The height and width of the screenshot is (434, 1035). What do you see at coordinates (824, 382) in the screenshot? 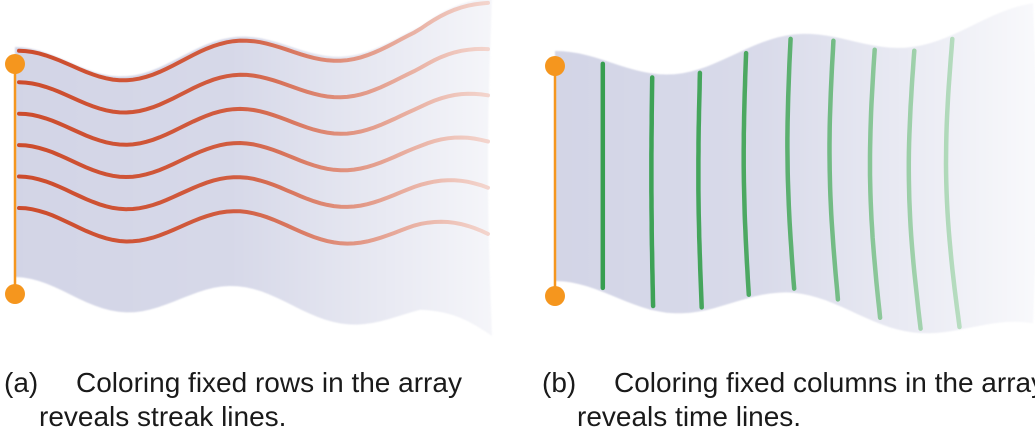
I see `caption-b-line1: Coloring fixed columns in the array` at bounding box center [824, 382].